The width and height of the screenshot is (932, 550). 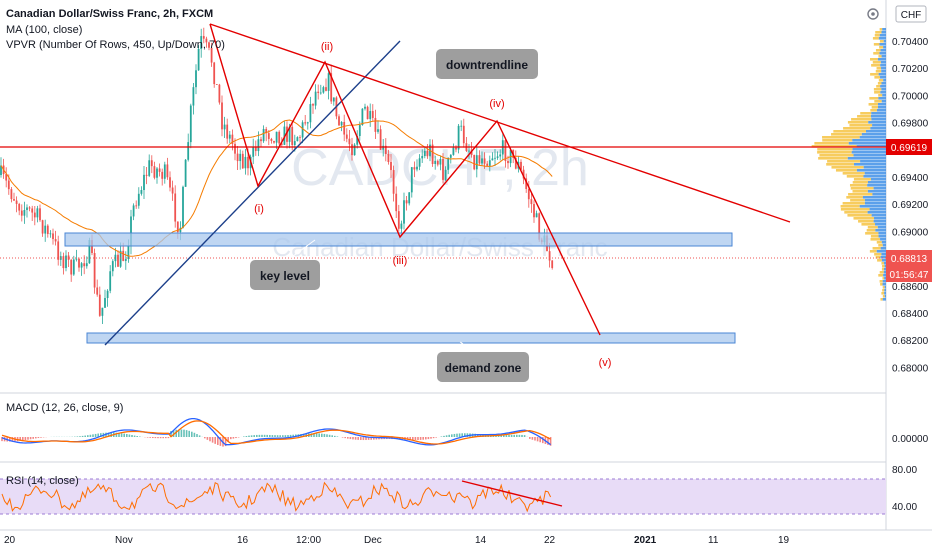 I want to click on currency-badge: CHF, so click(x=911, y=14).